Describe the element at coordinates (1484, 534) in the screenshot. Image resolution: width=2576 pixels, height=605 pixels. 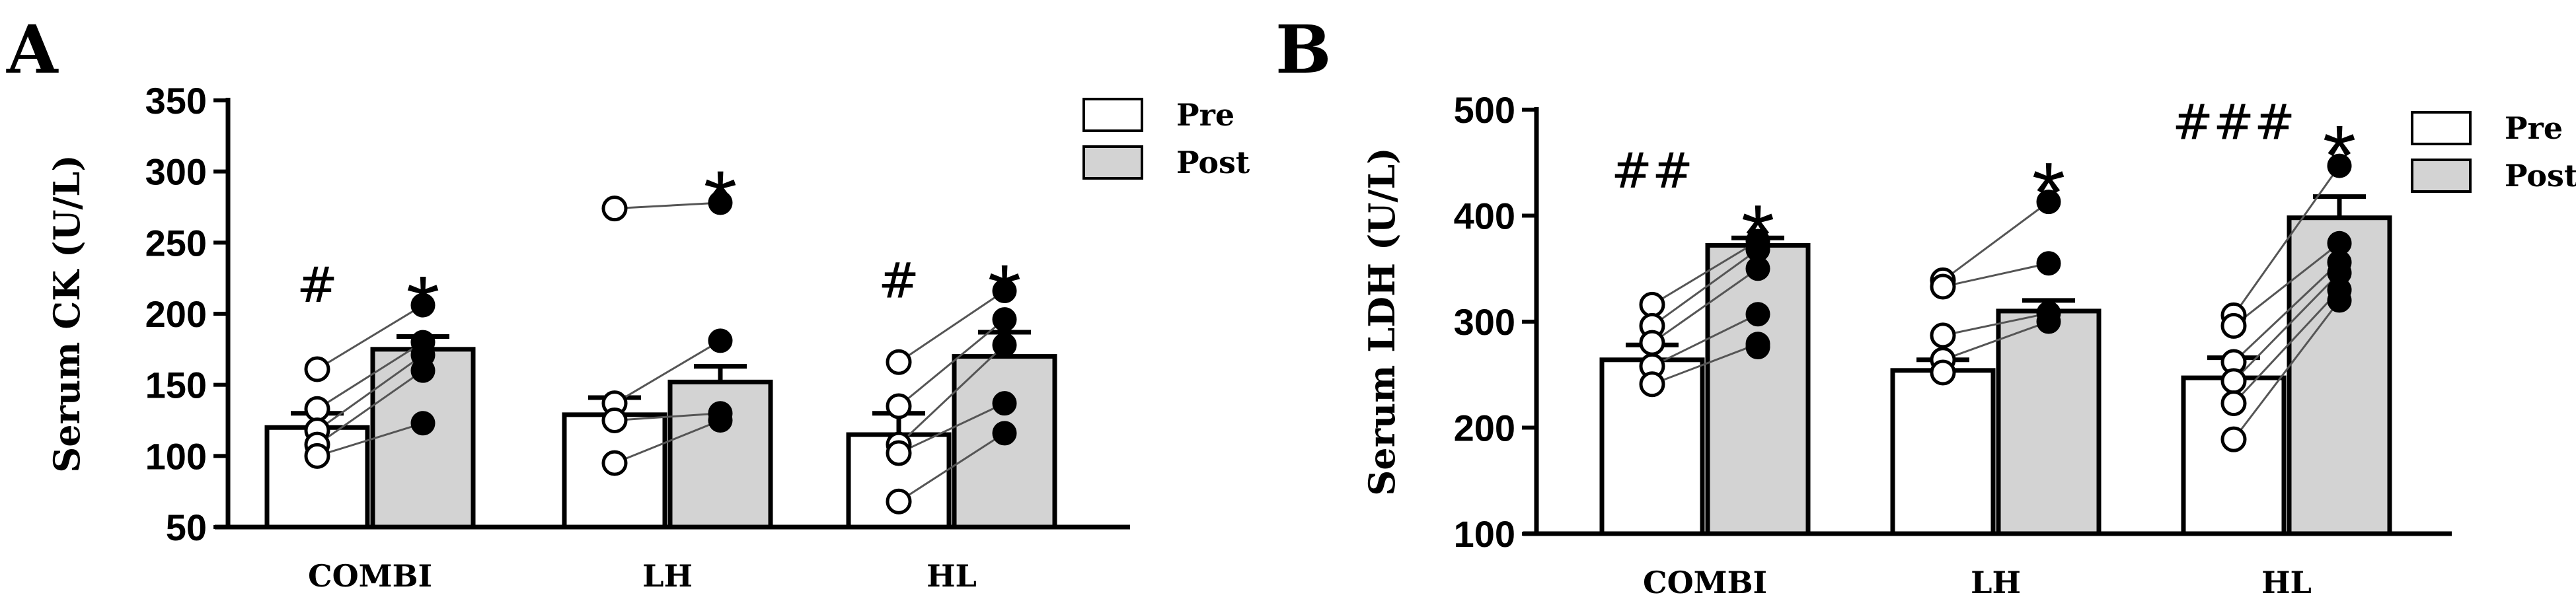
I see `y-tick-label: 100` at that location.